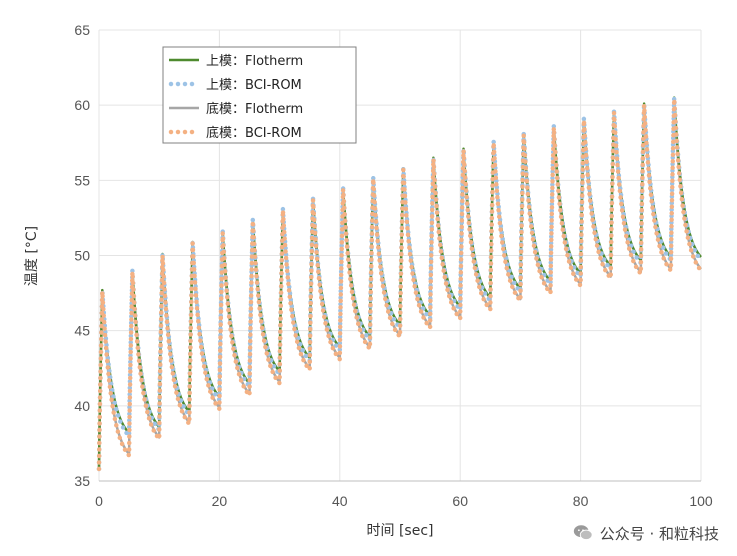 This screenshot has width=737, height=556. What do you see at coordinates (82, 105) in the screenshot?
I see `y-tick-label: 60` at bounding box center [82, 105].